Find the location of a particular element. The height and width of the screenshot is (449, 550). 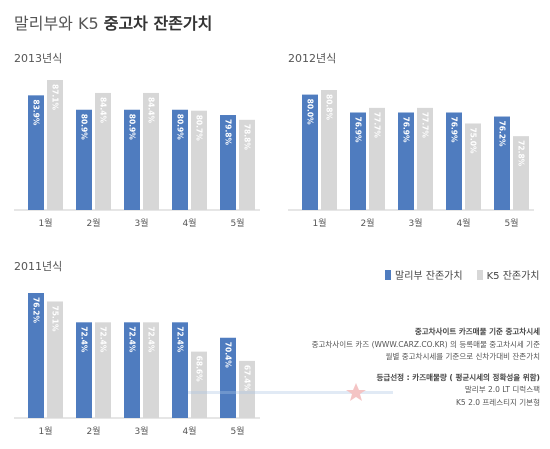

source-heading: 중고차사이트 카즈매물 기준 중고차시세 is located at coordinates (477, 331).